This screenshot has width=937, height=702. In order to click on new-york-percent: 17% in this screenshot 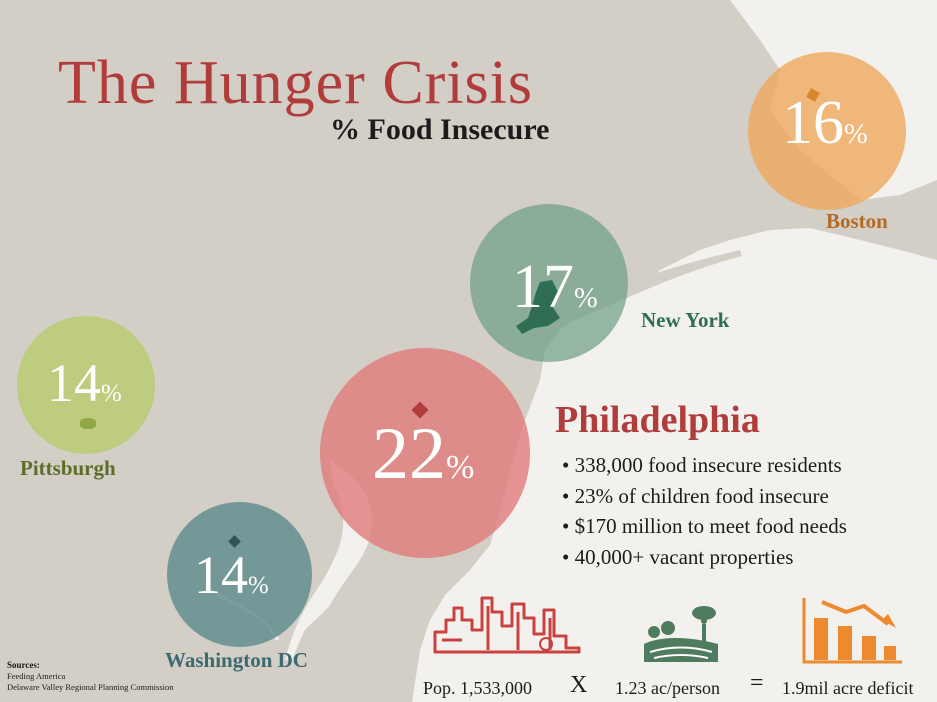, I will do `click(555, 287)`.